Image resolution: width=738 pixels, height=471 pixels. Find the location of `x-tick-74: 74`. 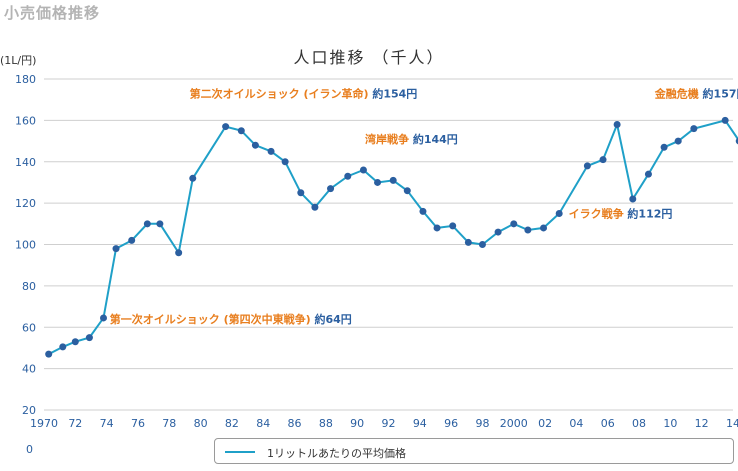

x-tick-74: 74 is located at coordinates (107, 423).